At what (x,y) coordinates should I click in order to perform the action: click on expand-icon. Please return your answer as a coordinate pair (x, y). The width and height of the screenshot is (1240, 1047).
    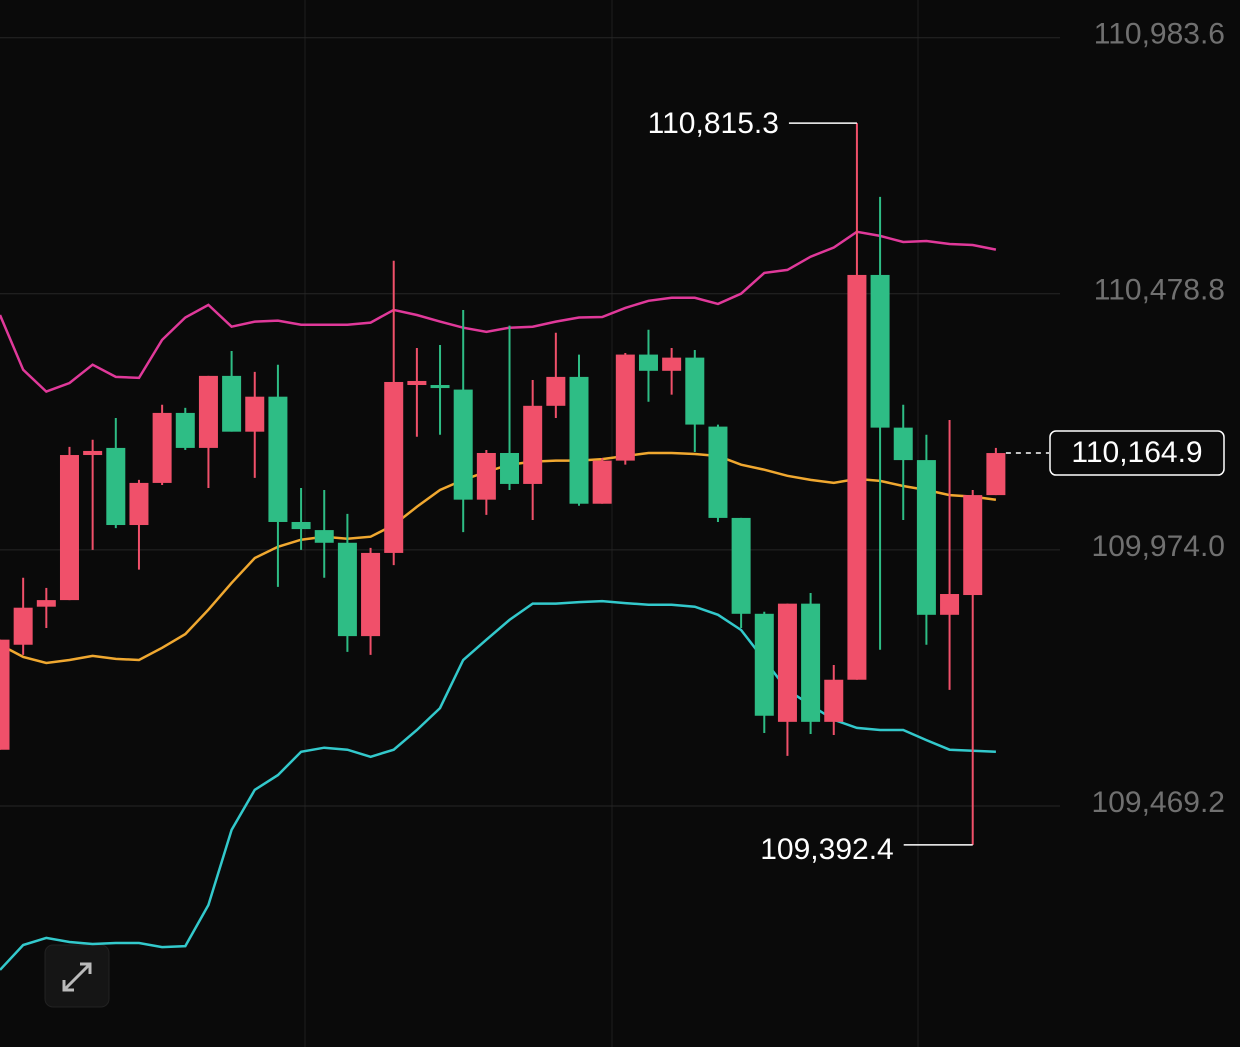
    Looking at the image, I should click on (77, 977).